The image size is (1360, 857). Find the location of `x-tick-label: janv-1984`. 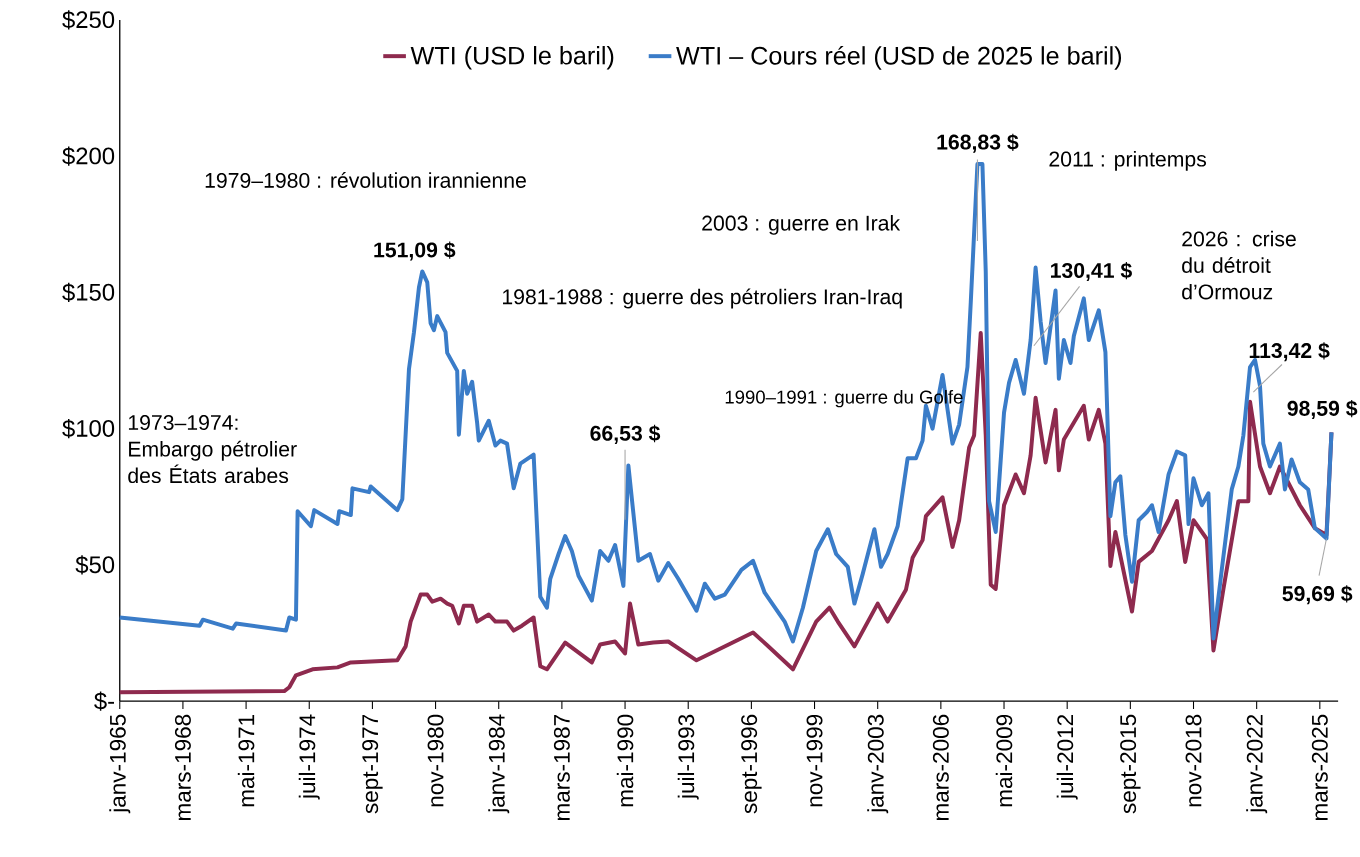

x-tick-label: janv-1984 is located at coordinates (499, 764).